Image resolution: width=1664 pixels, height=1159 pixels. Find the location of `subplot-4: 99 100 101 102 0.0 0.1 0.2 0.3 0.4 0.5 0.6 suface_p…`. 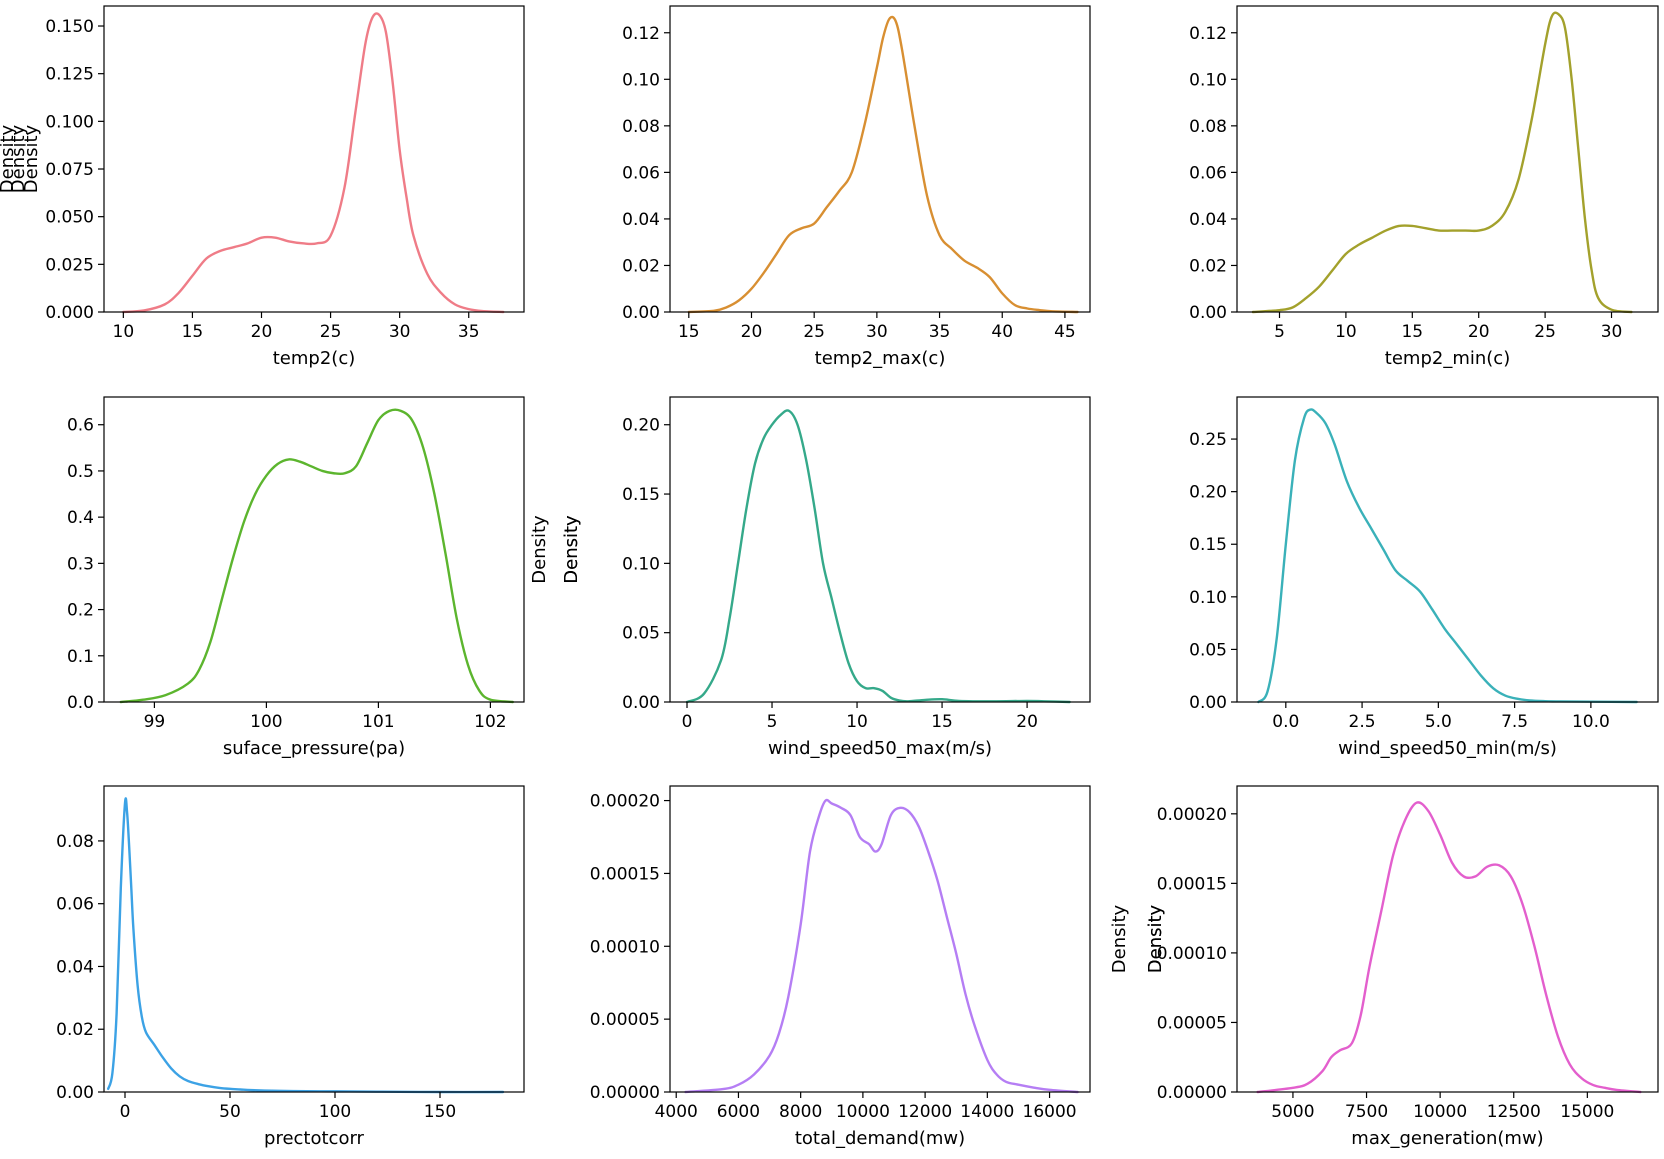

subplot-4: 99 100 101 102 0.0 0.1 0.2 0.3 0.4 0.5 0.6 suface_p… is located at coordinates (324, 577).